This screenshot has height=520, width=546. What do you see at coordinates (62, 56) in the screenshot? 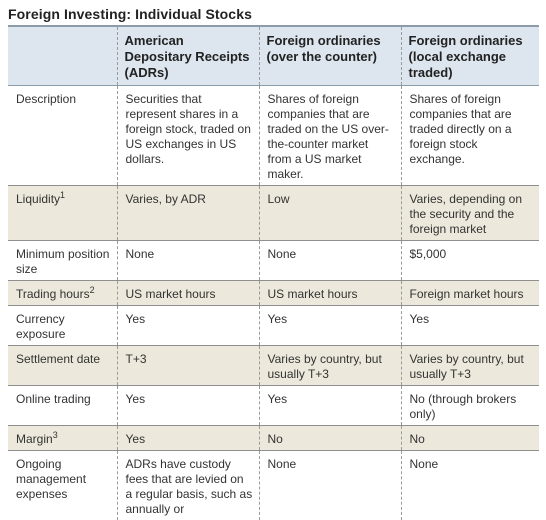
I see `header-empty-cell` at bounding box center [62, 56].